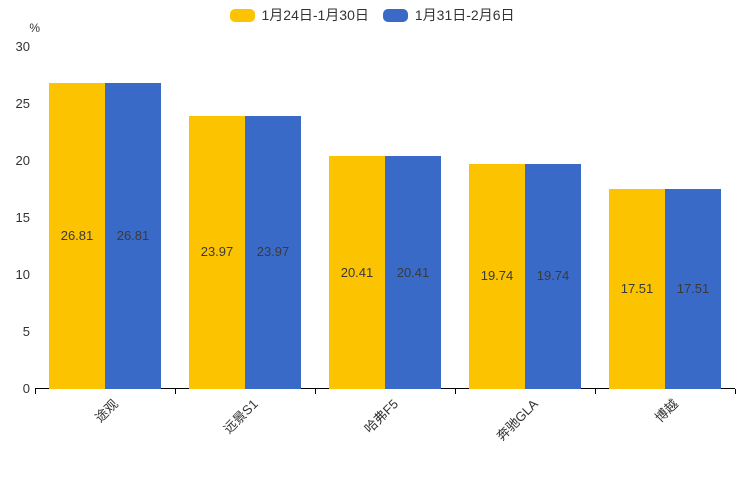  I want to click on x-axis-category-label: 哈弗F5, so click(381, 416).